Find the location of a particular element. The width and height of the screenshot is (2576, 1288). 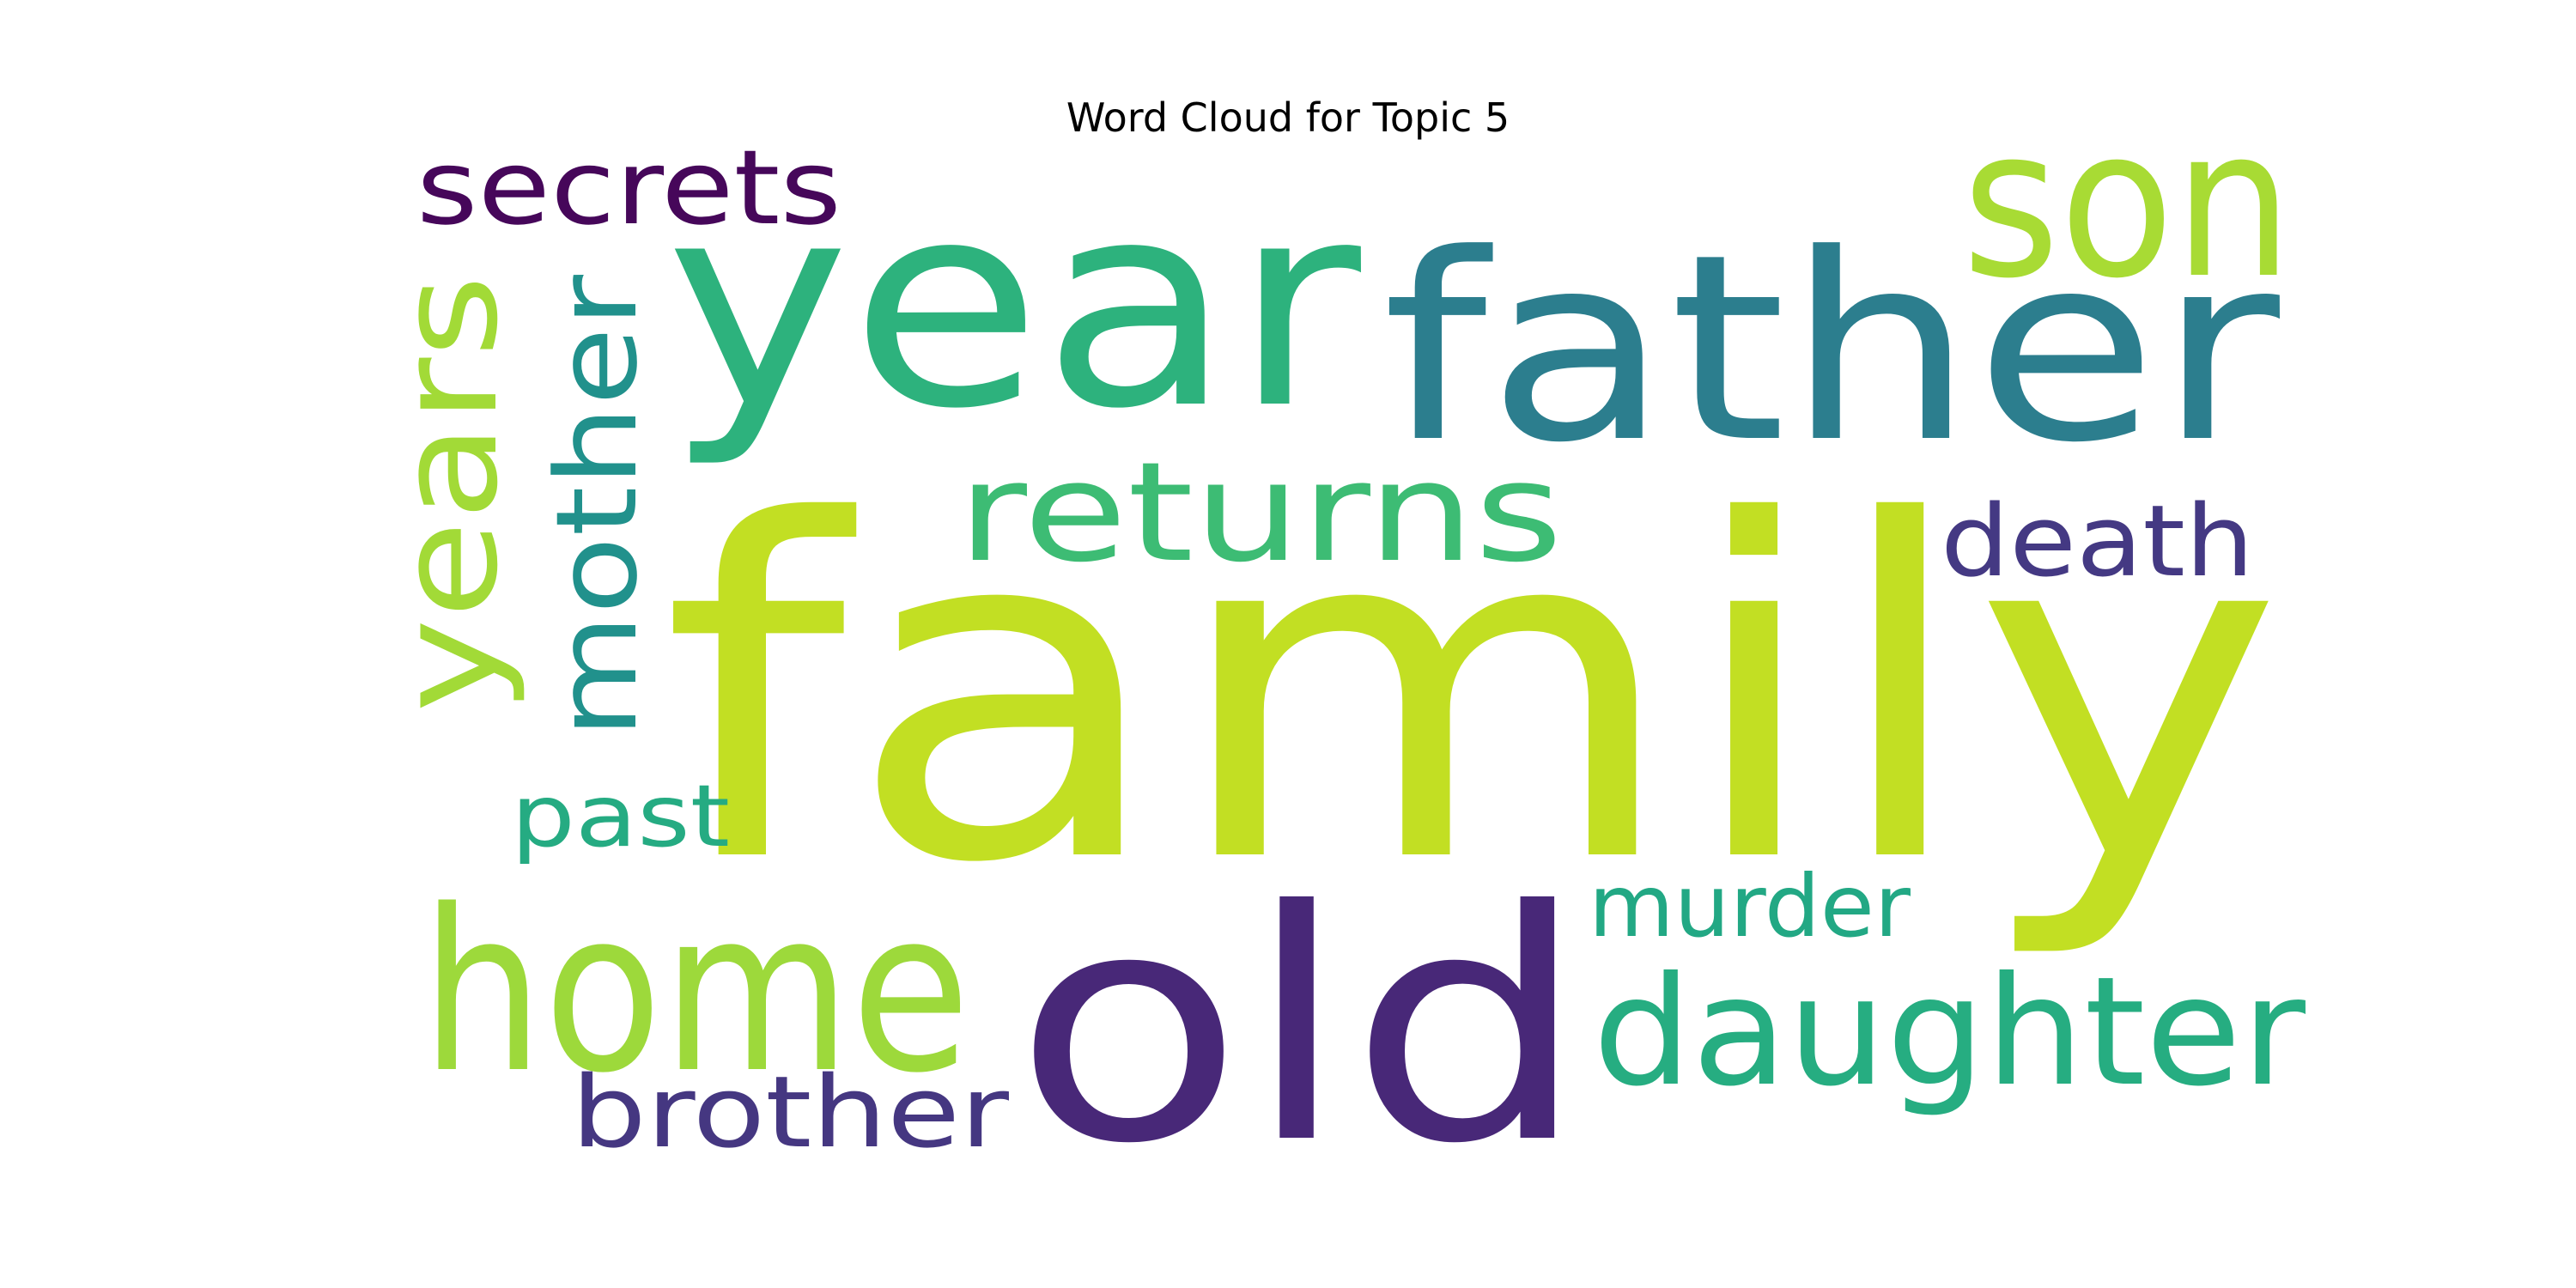

chart-title: Word Cloud for Topic 5 is located at coordinates (1288, 117).